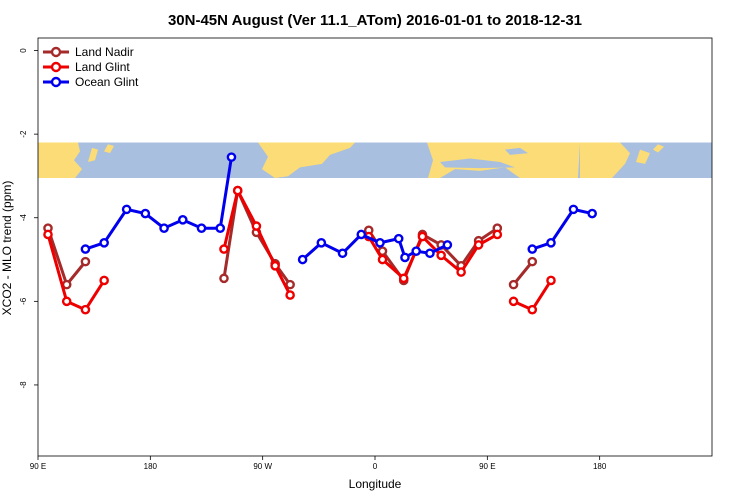 The height and width of the screenshot is (500, 750). I want to click on y-axis: 0 -2 -4 -6 -8, so click(28, 218).